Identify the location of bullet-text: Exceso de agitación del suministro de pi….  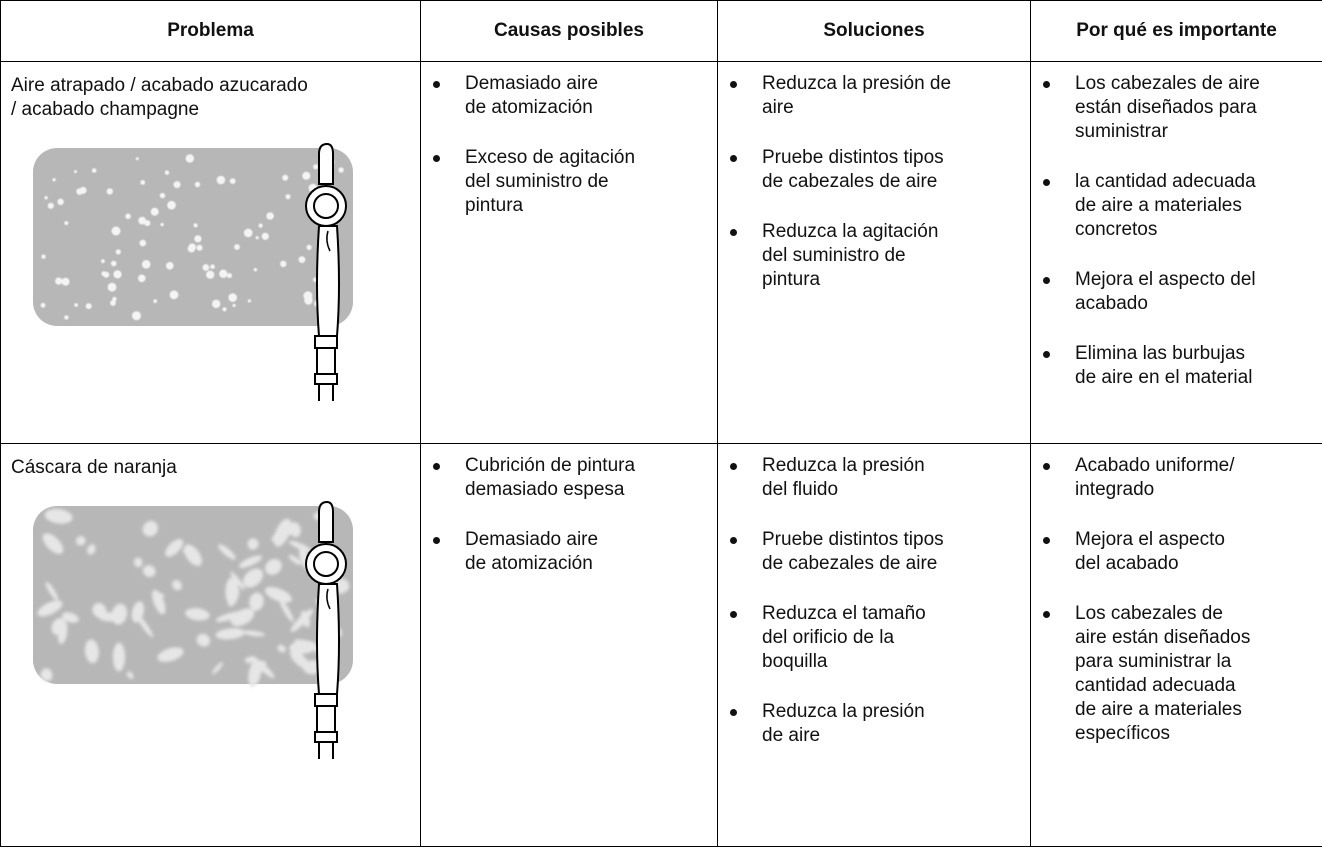
(550, 181).